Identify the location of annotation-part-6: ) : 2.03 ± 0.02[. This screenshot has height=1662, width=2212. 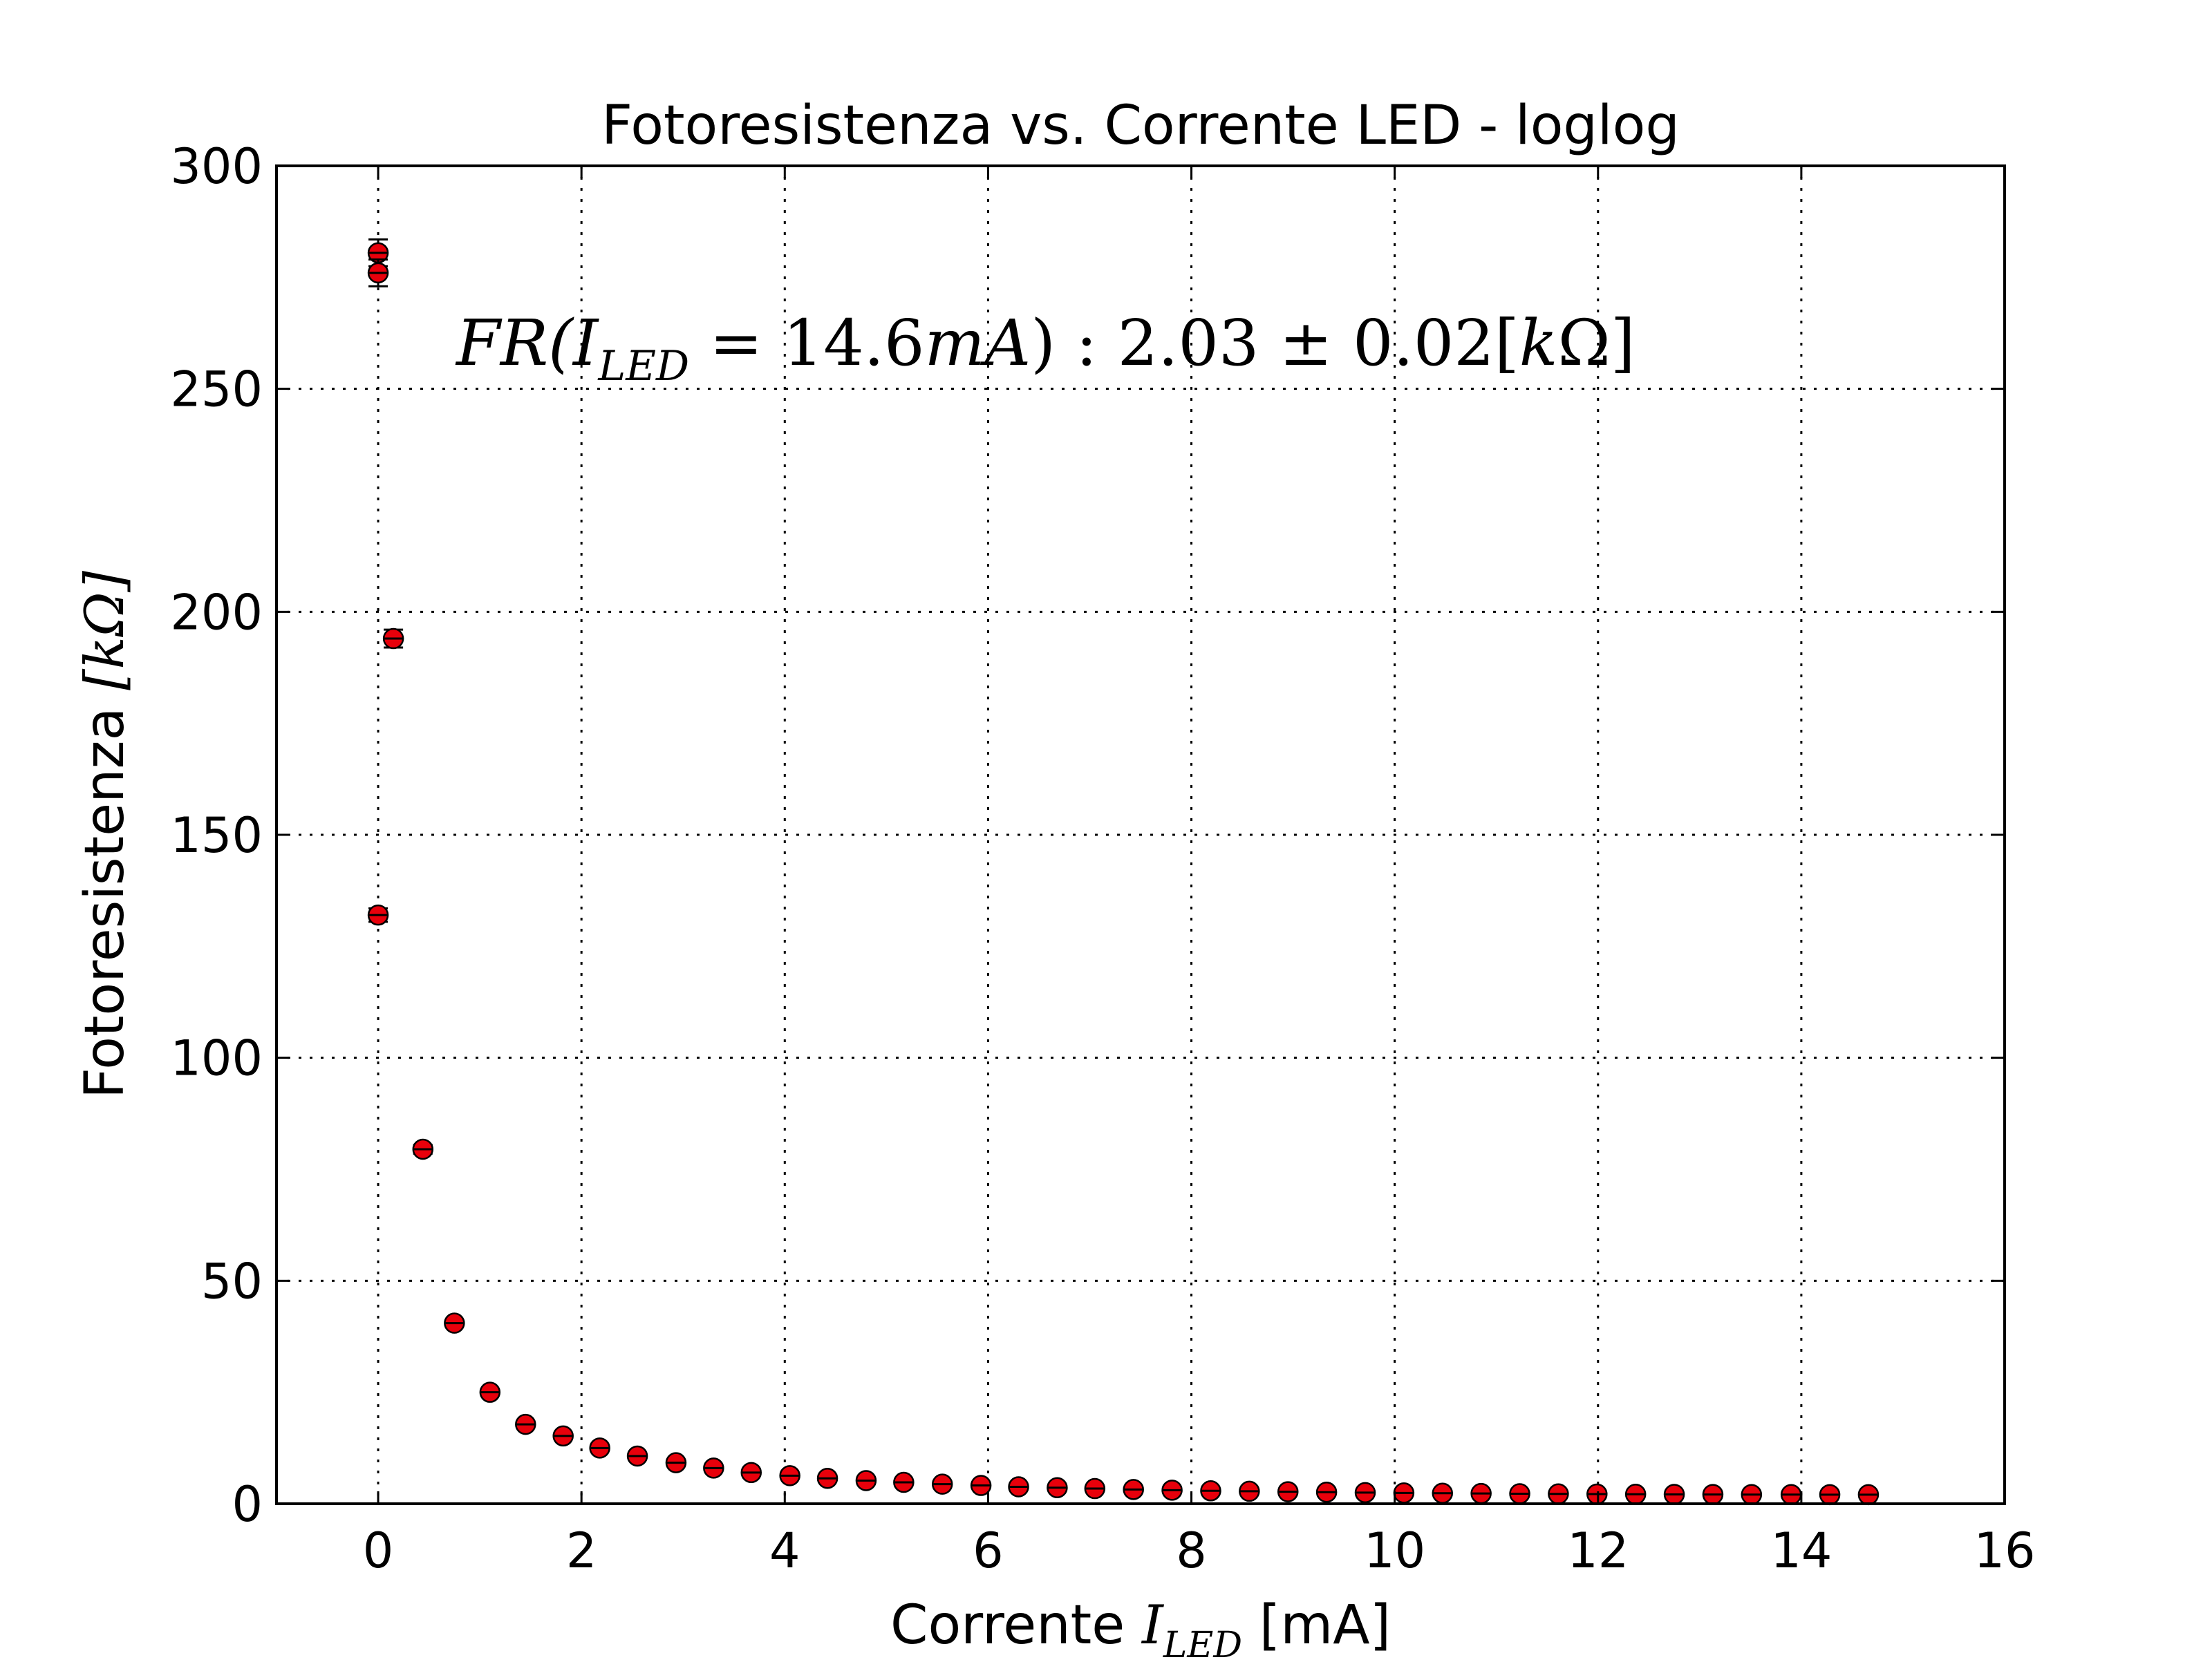
(1275, 343).